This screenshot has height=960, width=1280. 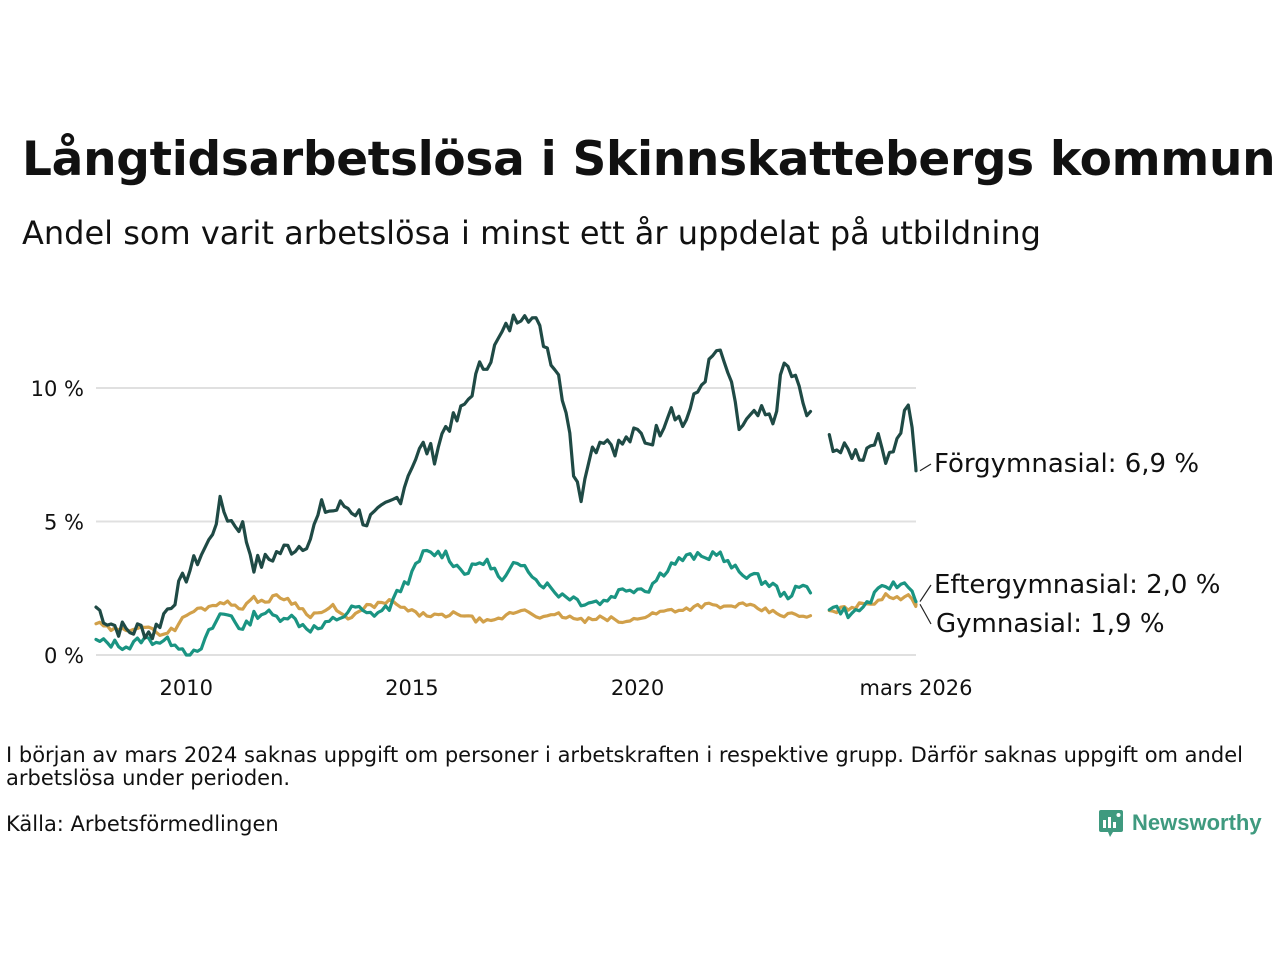 I want to click on y-tick-label: 0 %, so click(x=64, y=656).